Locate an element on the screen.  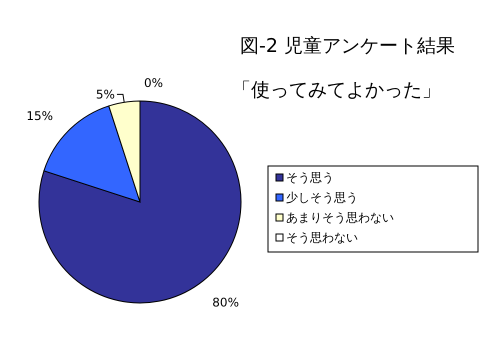
data-label: 5% is located at coordinates (105, 94).